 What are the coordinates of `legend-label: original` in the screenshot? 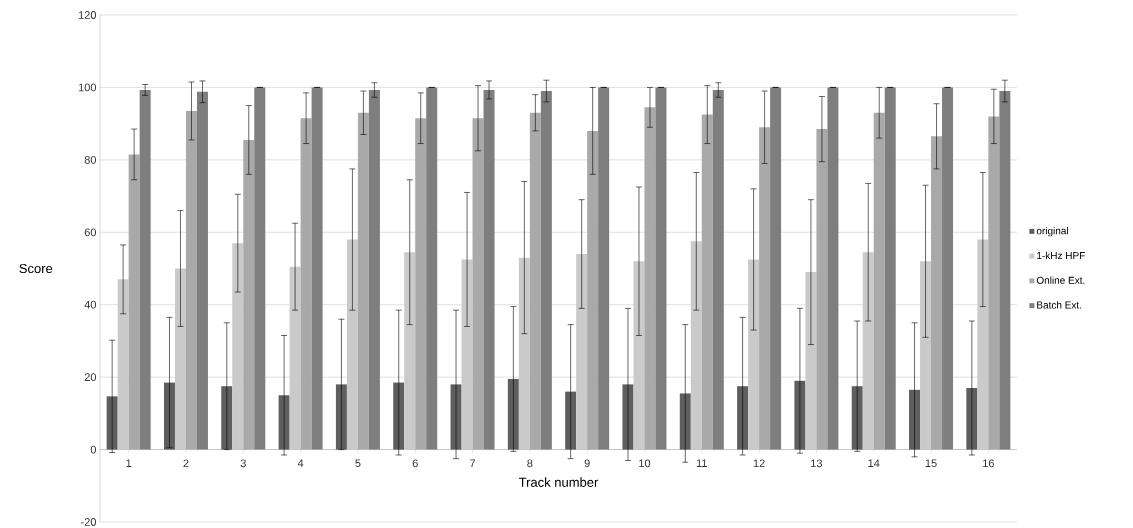 It's located at (1052, 232).